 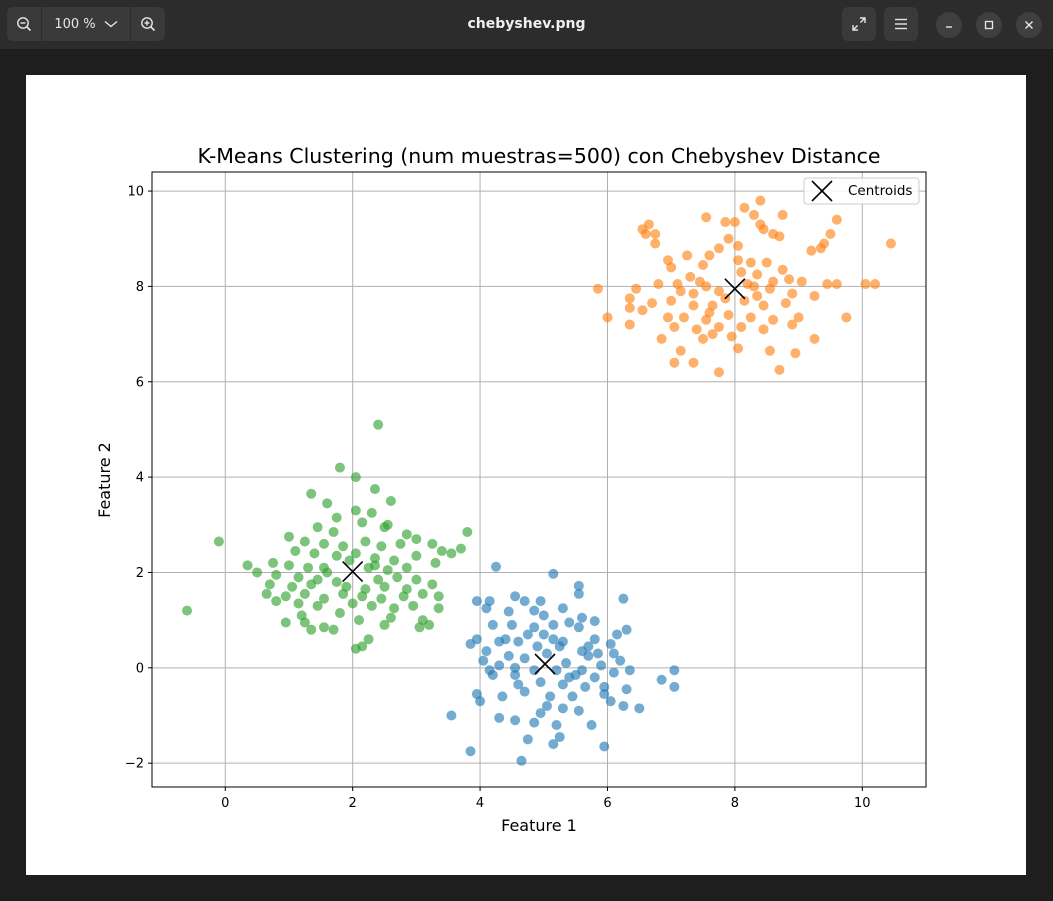 What do you see at coordinates (140, 668) in the screenshot?
I see `y-tick-label: 0` at bounding box center [140, 668].